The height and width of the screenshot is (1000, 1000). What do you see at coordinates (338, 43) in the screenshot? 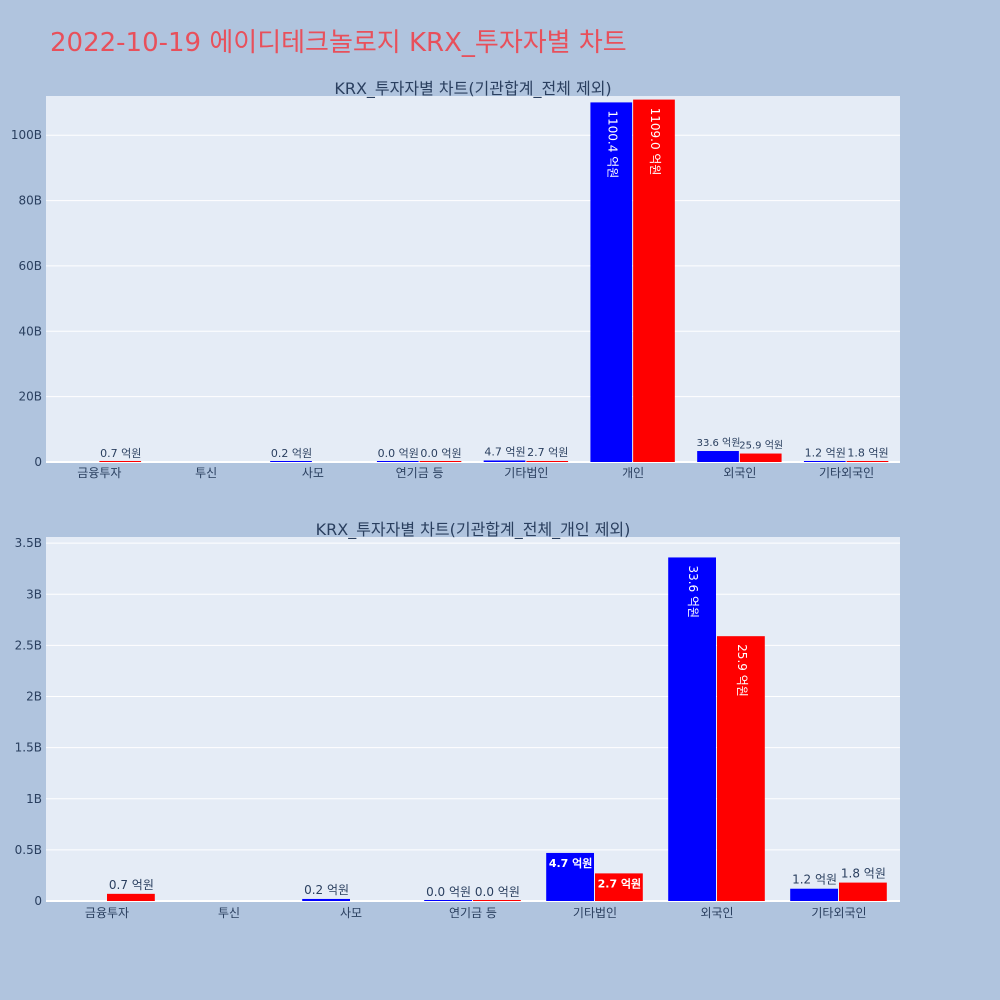
I see `page-title: 2022-10-19 에이디테크놀로지 KRX_투자자별 차트` at bounding box center [338, 43].